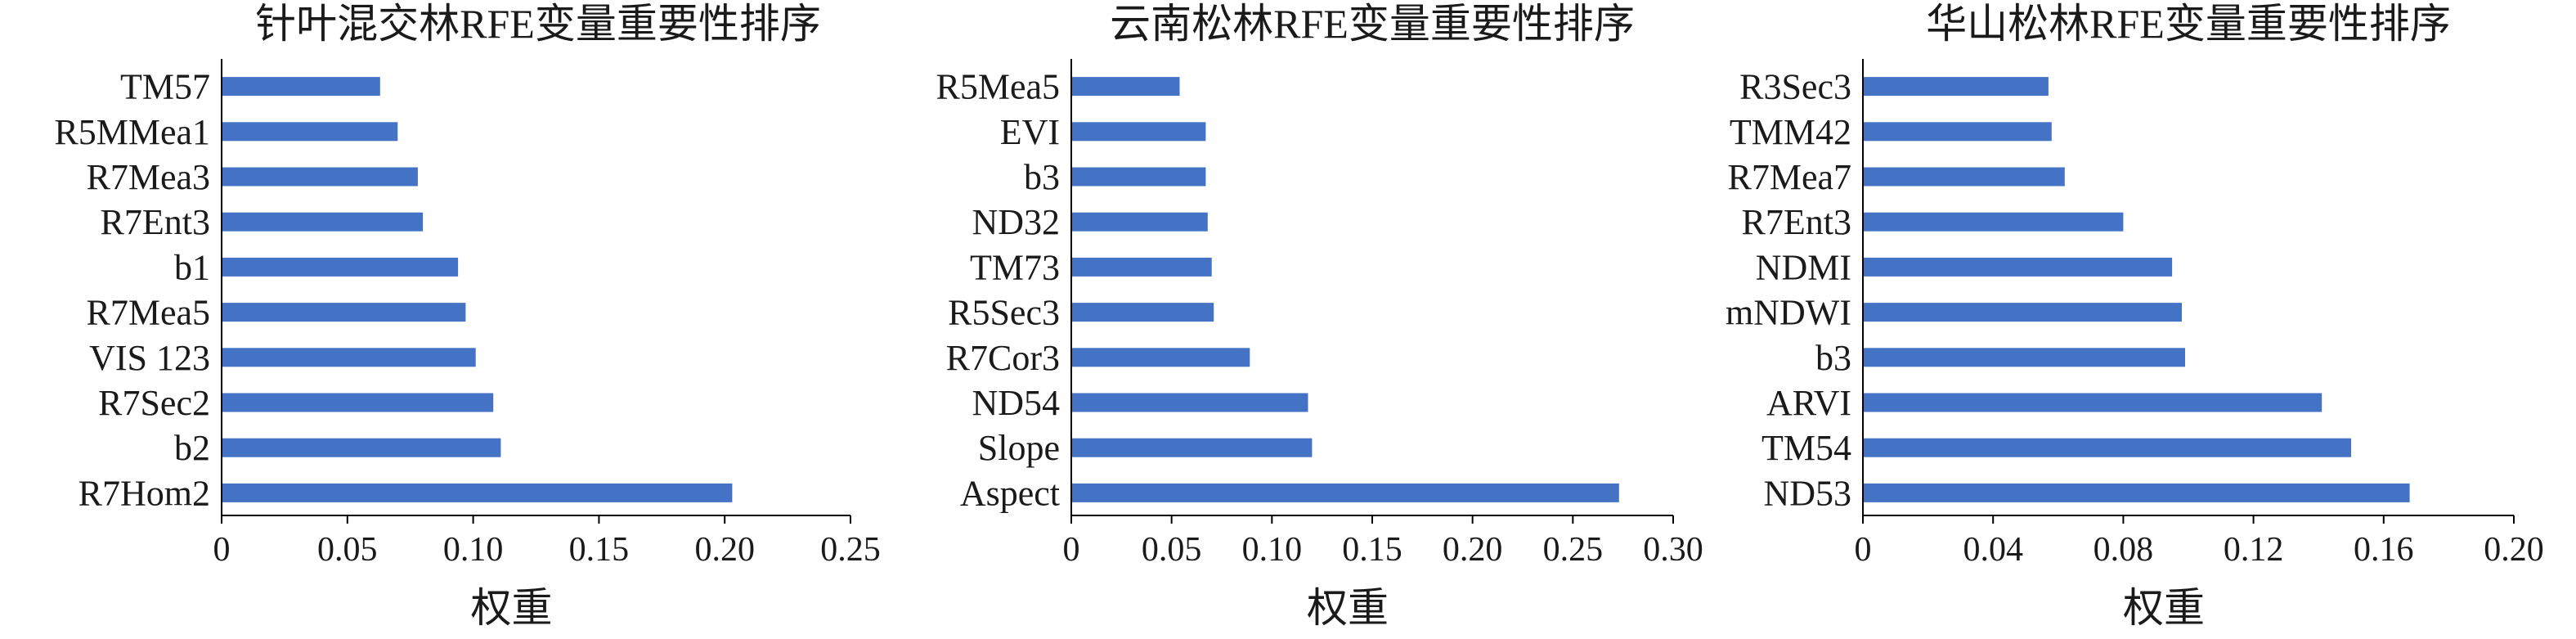 Image resolution: width=2576 pixels, height=639 pixels. I want to click on category-label: ND54, so click(1016, 403).